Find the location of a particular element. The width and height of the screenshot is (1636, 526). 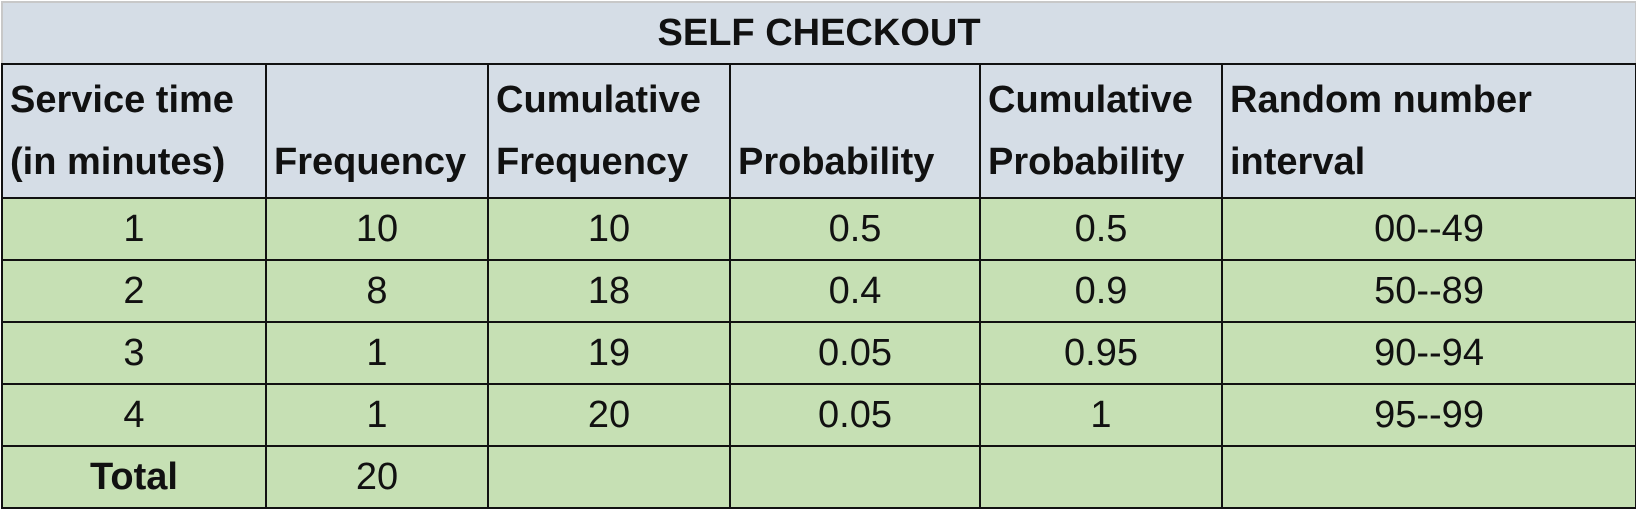

cell-cumulative-probability: 0.5 is located at coordinates (1101, 229).